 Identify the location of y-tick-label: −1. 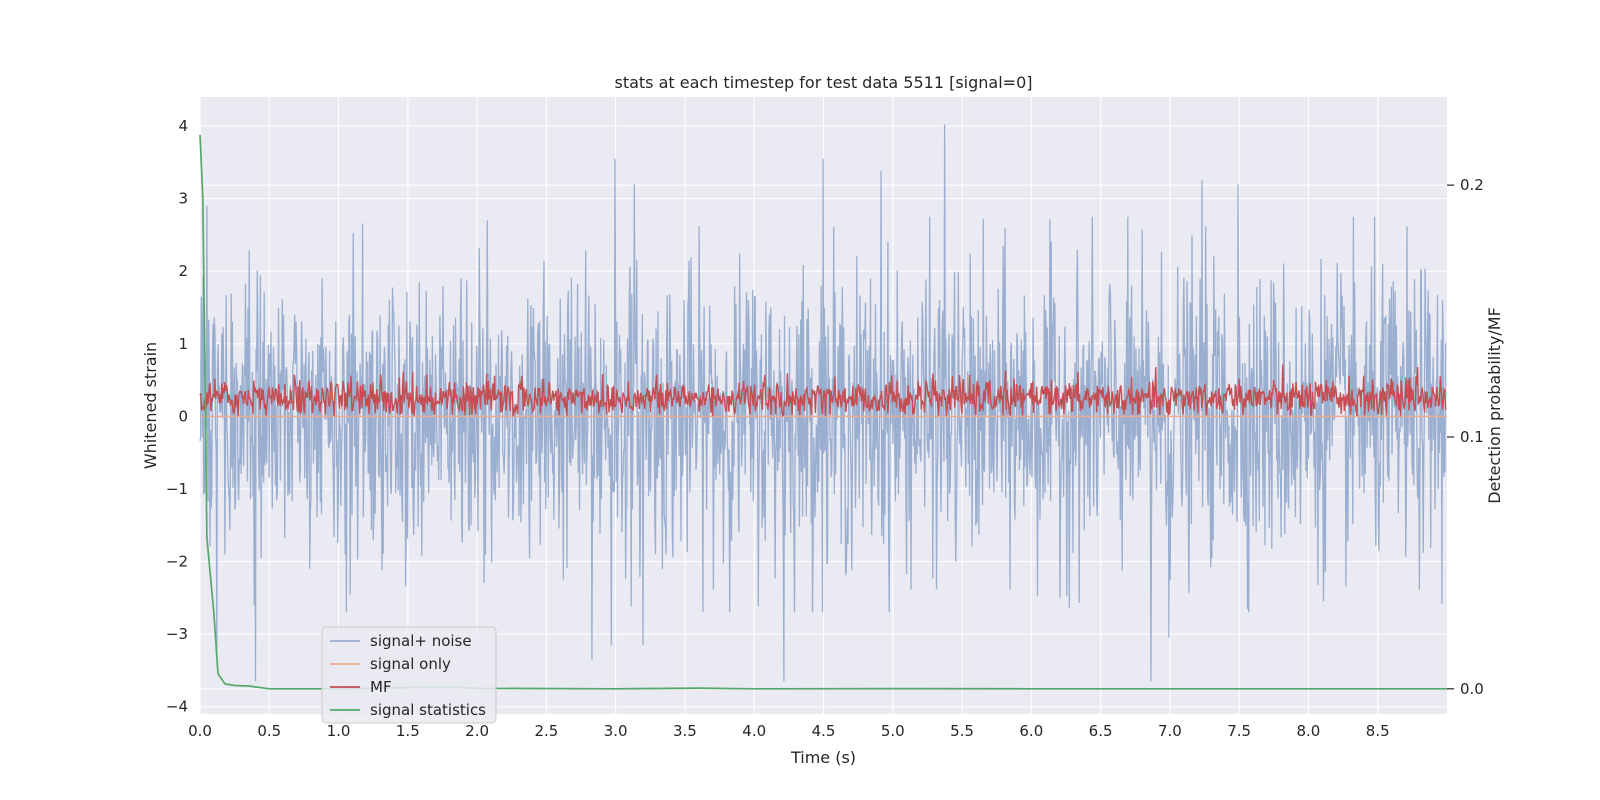
(177, 489).